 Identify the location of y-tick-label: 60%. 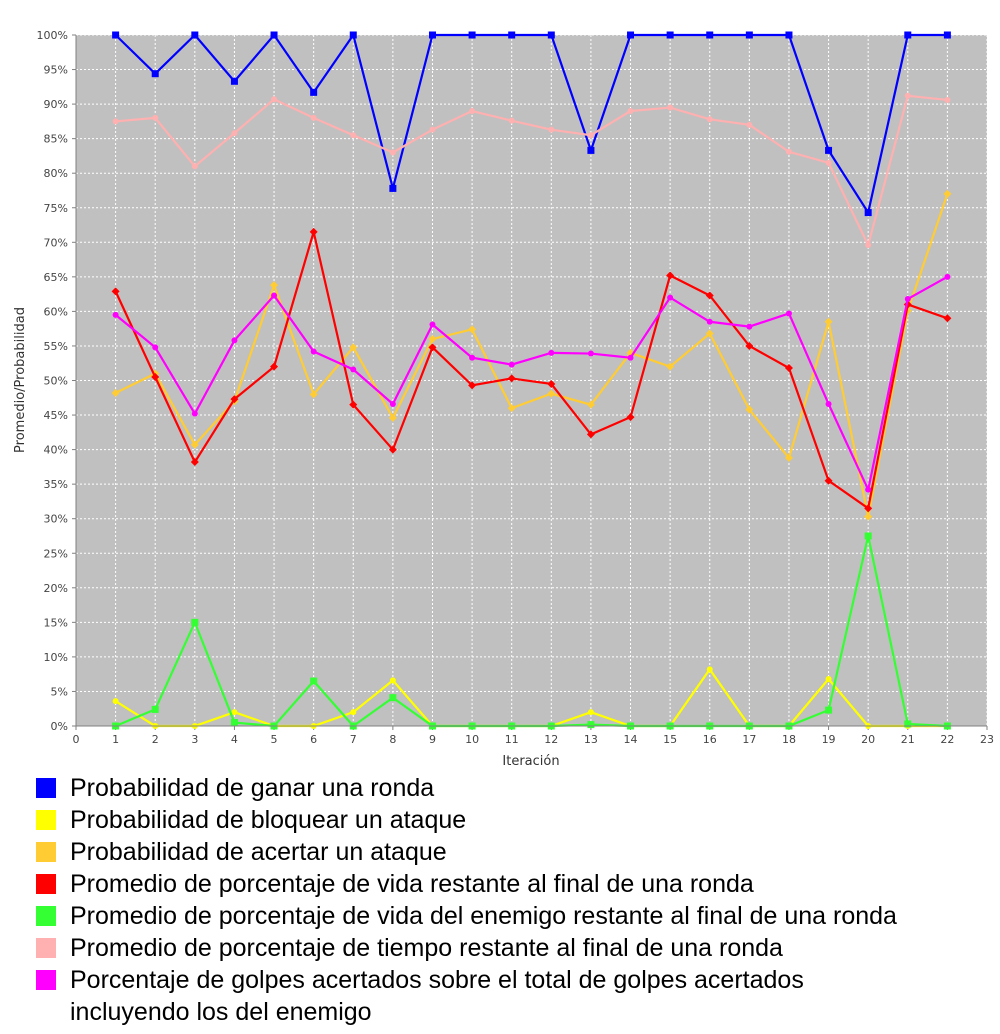
(56, 311).